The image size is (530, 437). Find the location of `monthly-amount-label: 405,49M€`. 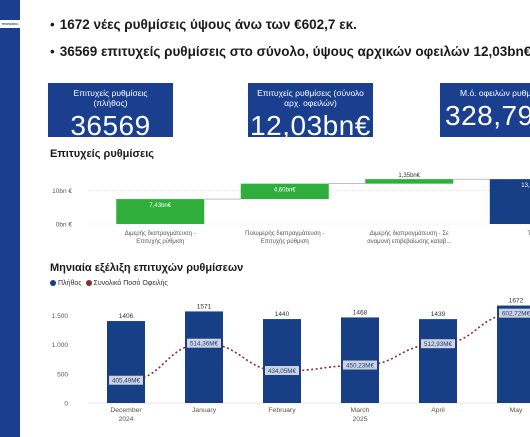

monthly-amount-label: 405,49M€ is located at coordinates (126, 381).